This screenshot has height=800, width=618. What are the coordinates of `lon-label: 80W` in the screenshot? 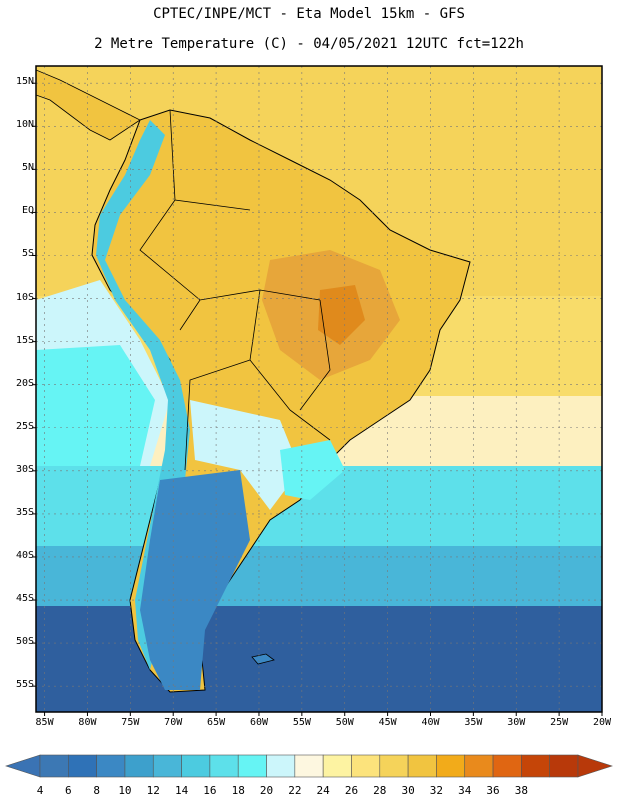 It's located at (87, 722).